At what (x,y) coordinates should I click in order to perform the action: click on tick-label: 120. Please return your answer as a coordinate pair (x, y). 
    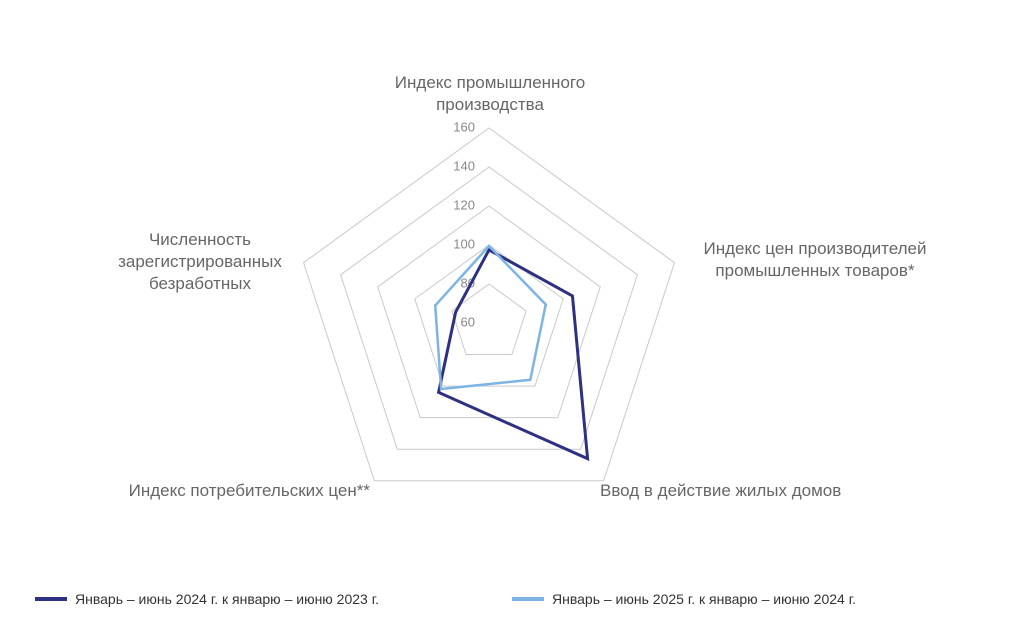
    Looking at the image, I should click on (464, 204).